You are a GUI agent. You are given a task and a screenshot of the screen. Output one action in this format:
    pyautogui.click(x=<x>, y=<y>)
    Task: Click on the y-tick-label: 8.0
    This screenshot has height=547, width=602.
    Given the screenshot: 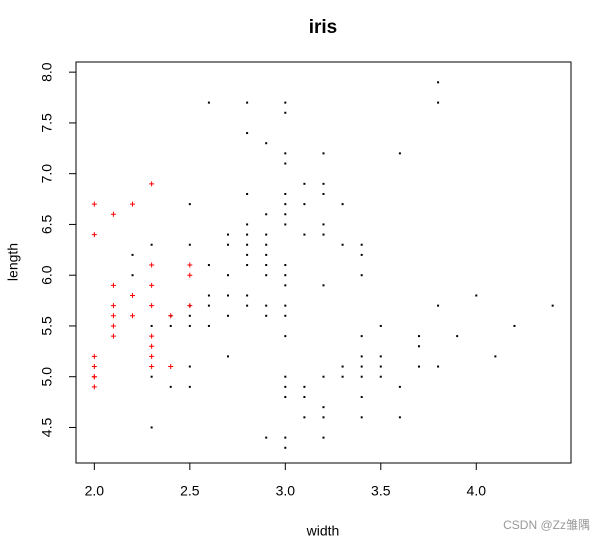 What is the action you would take?
    pyautogui.click(x=47, y=72)
    